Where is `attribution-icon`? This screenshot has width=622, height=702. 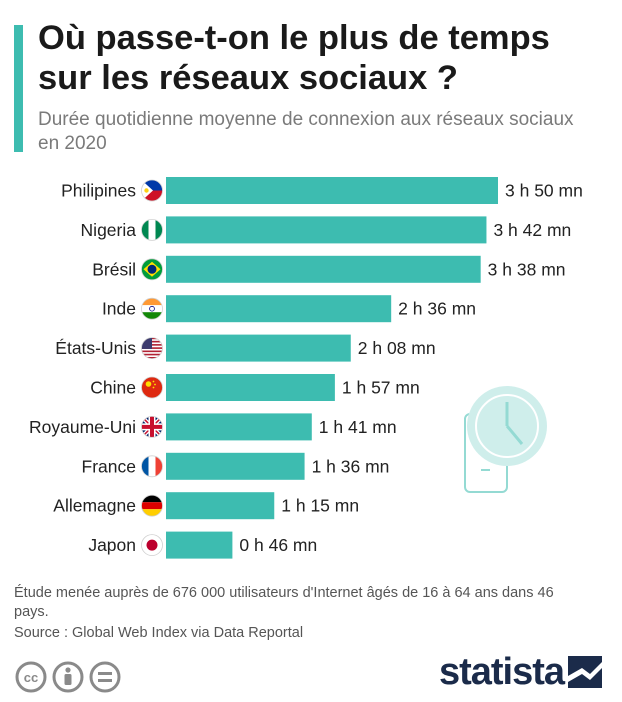 attribution-icon is located at coordinates (68, 677).